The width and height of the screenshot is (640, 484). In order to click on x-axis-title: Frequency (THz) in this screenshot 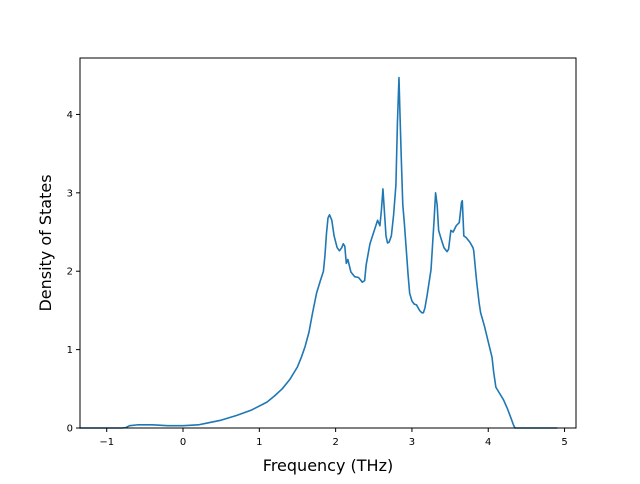, I will do `click(328, 465)`.